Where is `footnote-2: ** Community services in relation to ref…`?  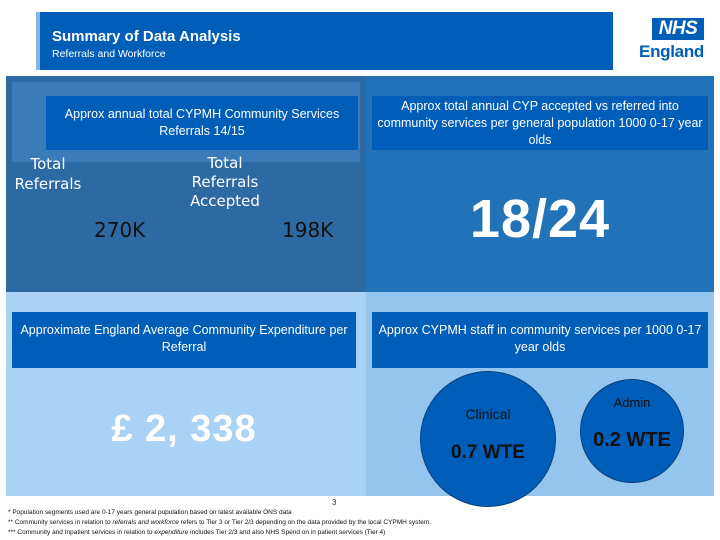
footnote-2: ** Community services in relation to ref… is located at coordinates (219, 522).